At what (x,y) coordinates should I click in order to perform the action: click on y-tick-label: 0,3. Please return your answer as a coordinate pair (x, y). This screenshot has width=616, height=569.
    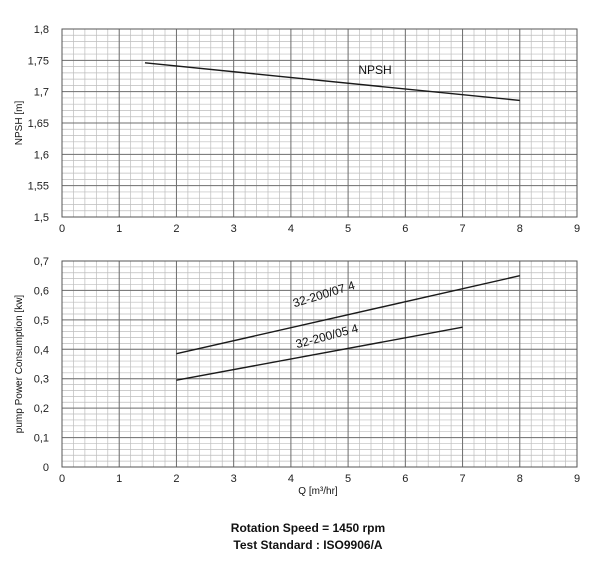
    Looking at the image, I should click on (41, 380).